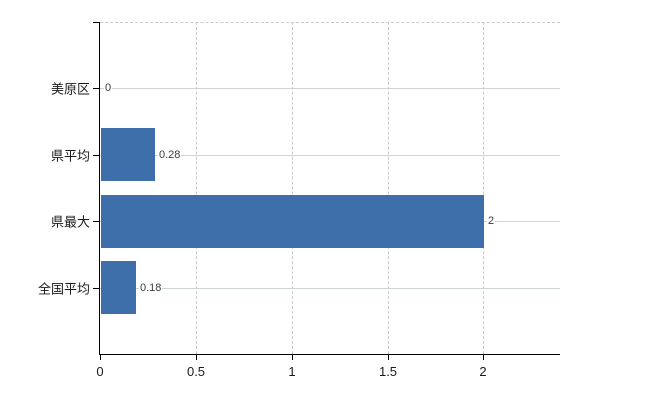 The image size is (650, 400). What do you see at coordinates (330, 22) in the screenshot?
I see `plot-top-border` at bounding box center [330, 22].